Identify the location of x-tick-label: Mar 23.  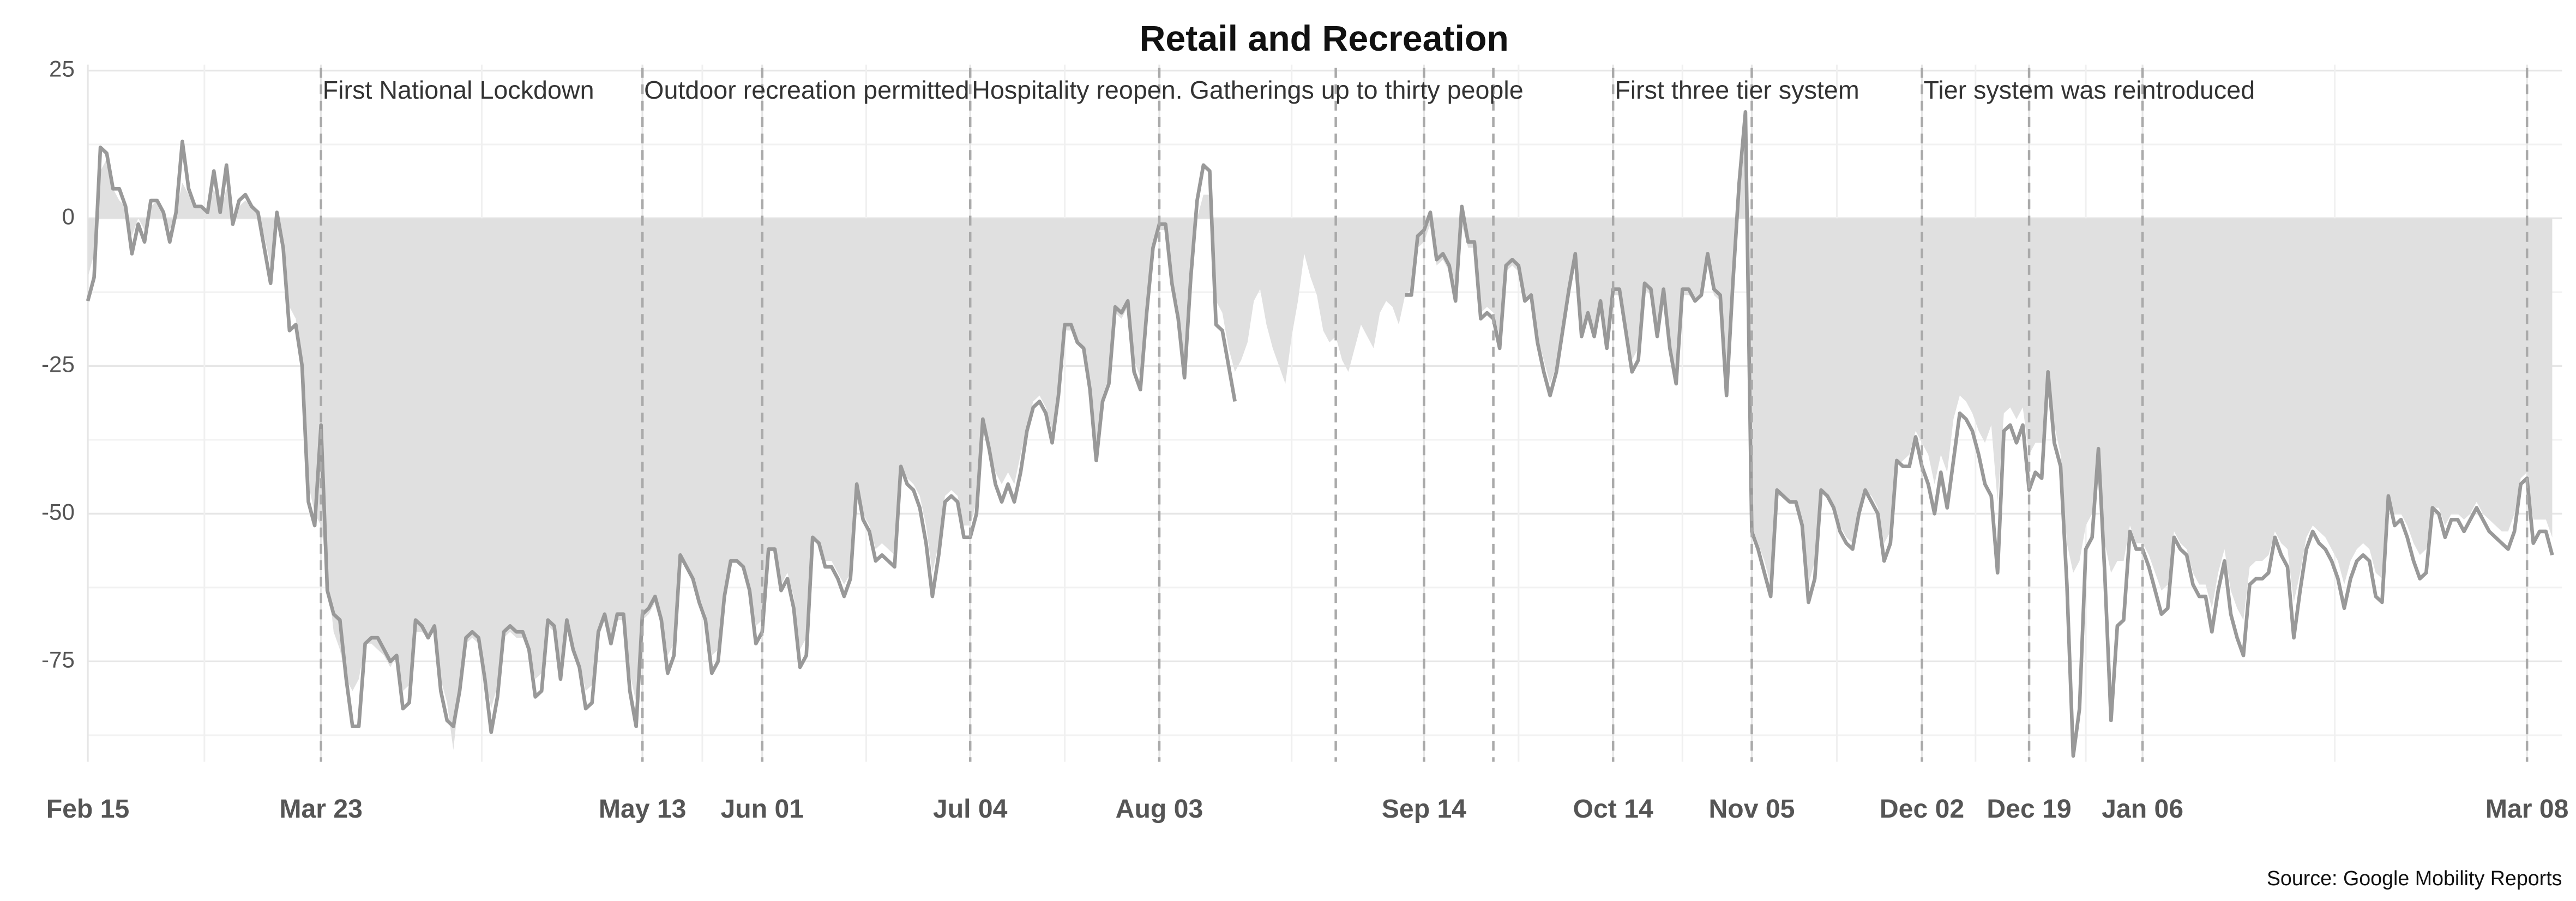
(321, 809).